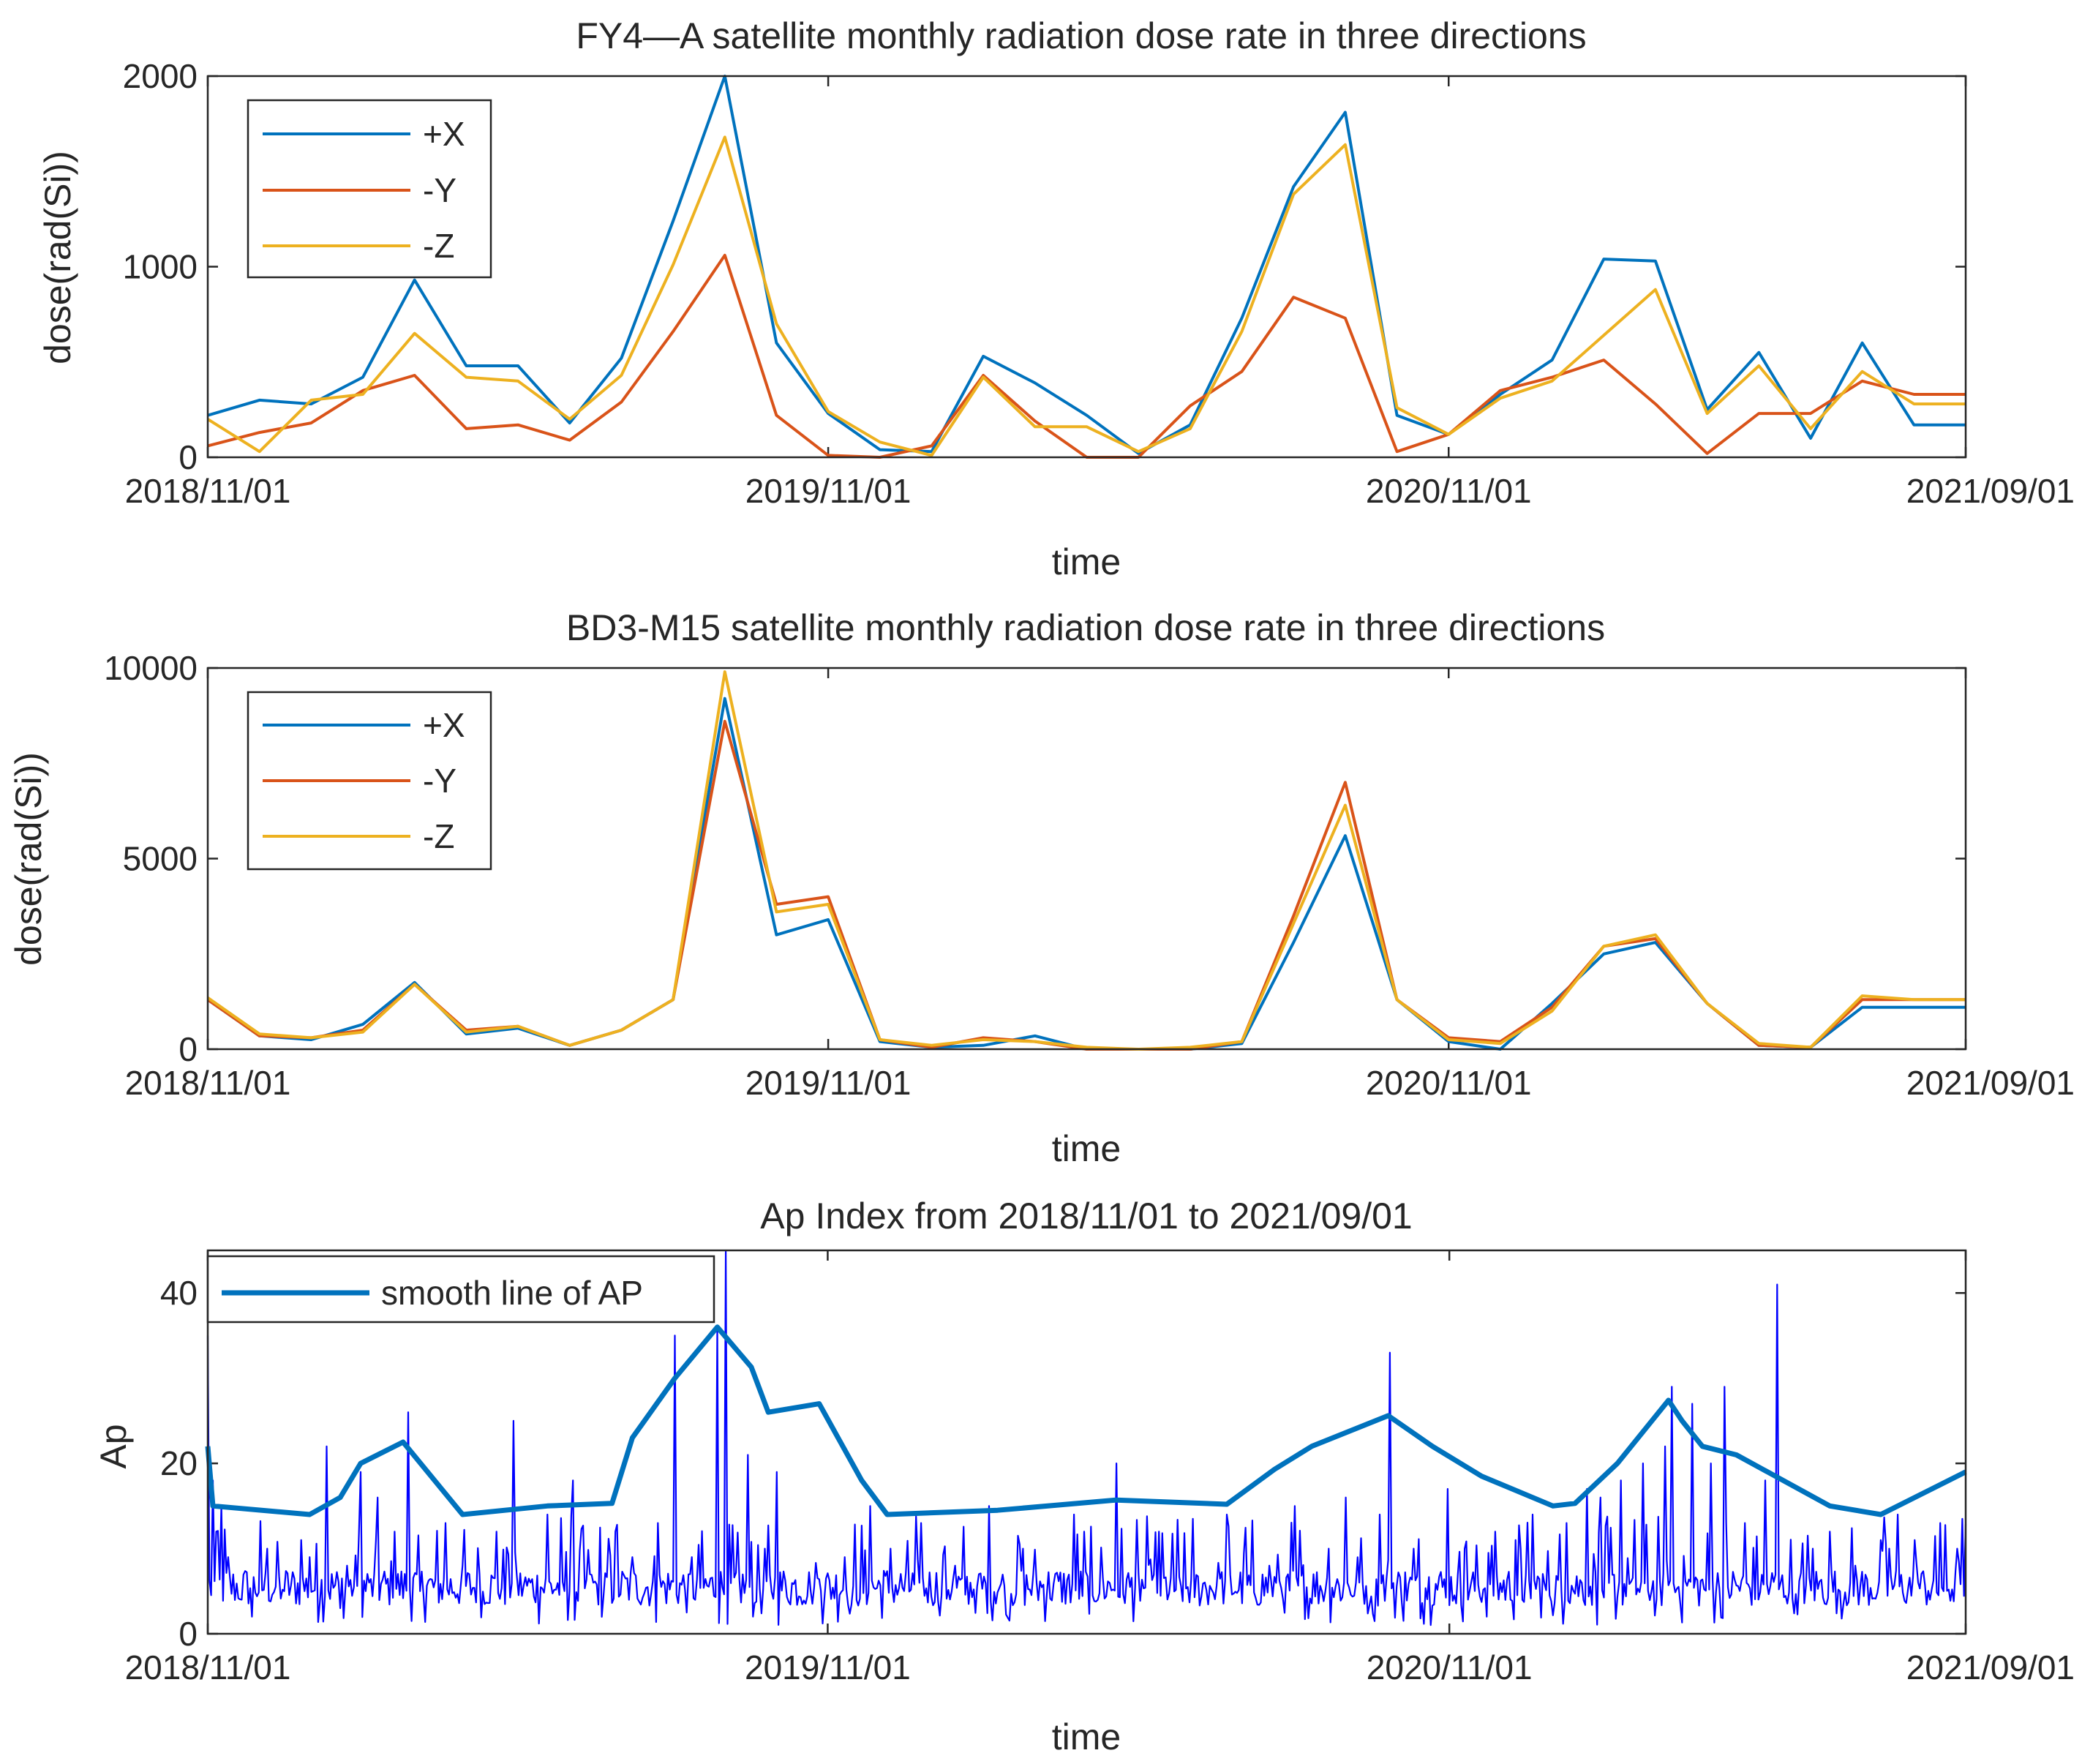 This screenshot has height=1764, width=2082. What do you see at coordinates (1086, 1421) in the screenshot?
I see `ap-smooth-line` at bounding box center [1086, 1421].